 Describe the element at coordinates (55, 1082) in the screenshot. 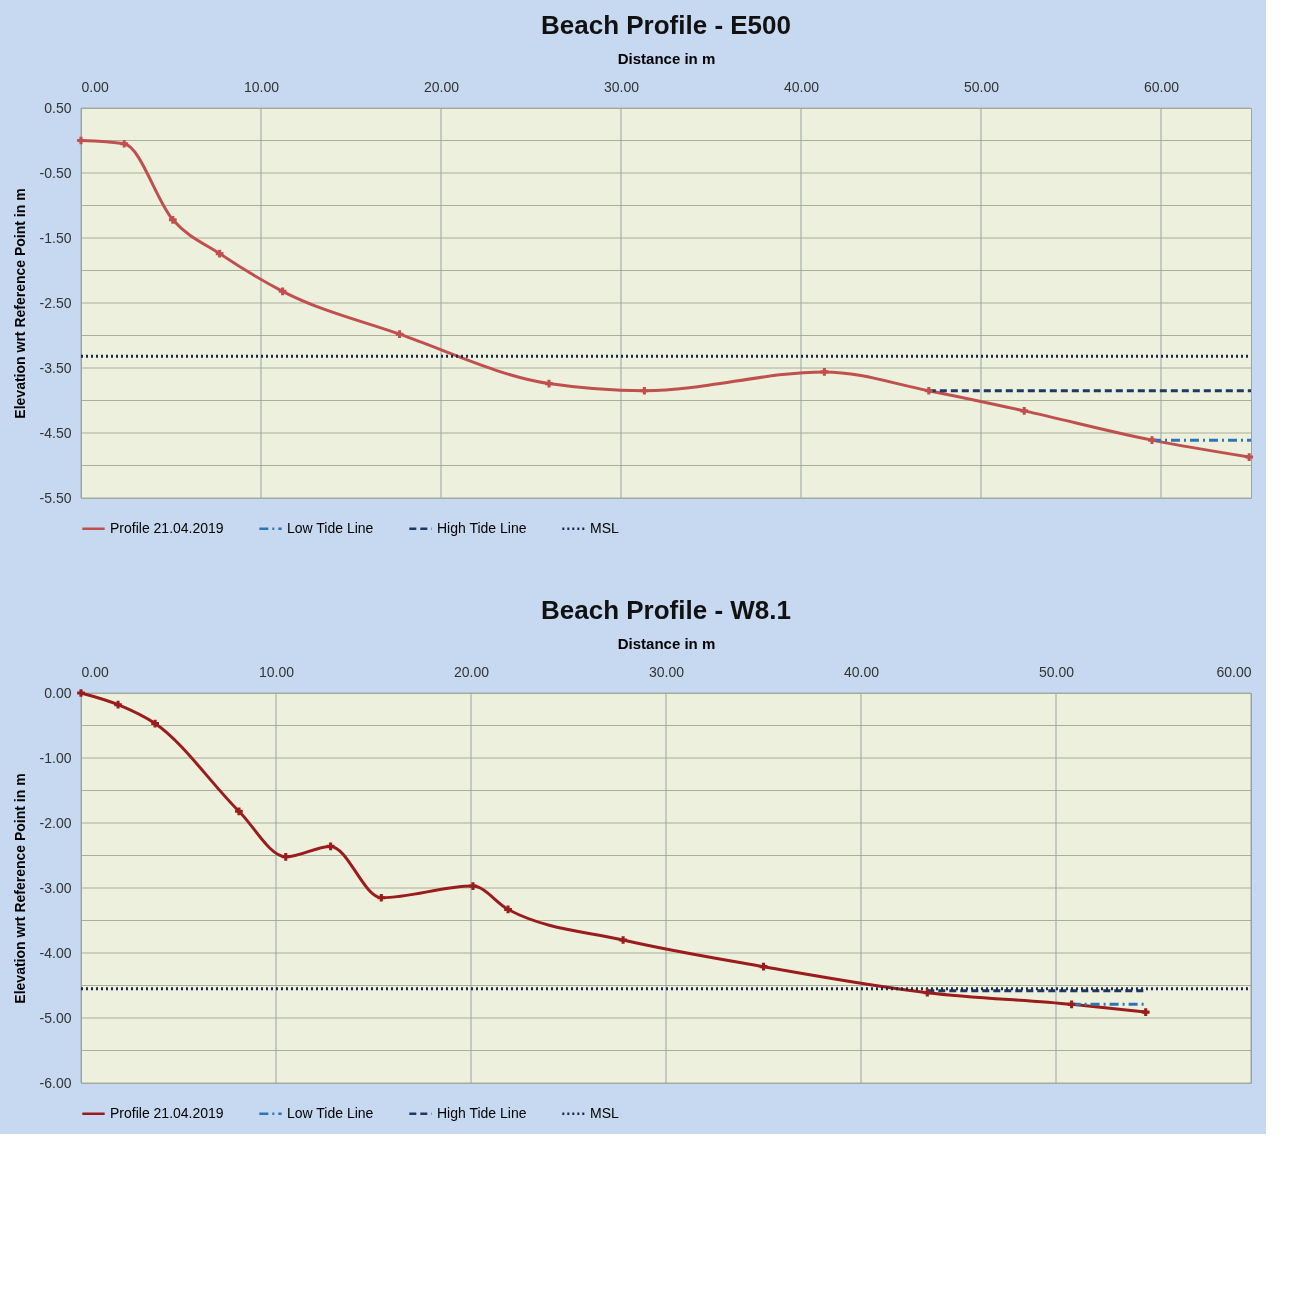

I see `y-tick-label: -6.00` at that location.